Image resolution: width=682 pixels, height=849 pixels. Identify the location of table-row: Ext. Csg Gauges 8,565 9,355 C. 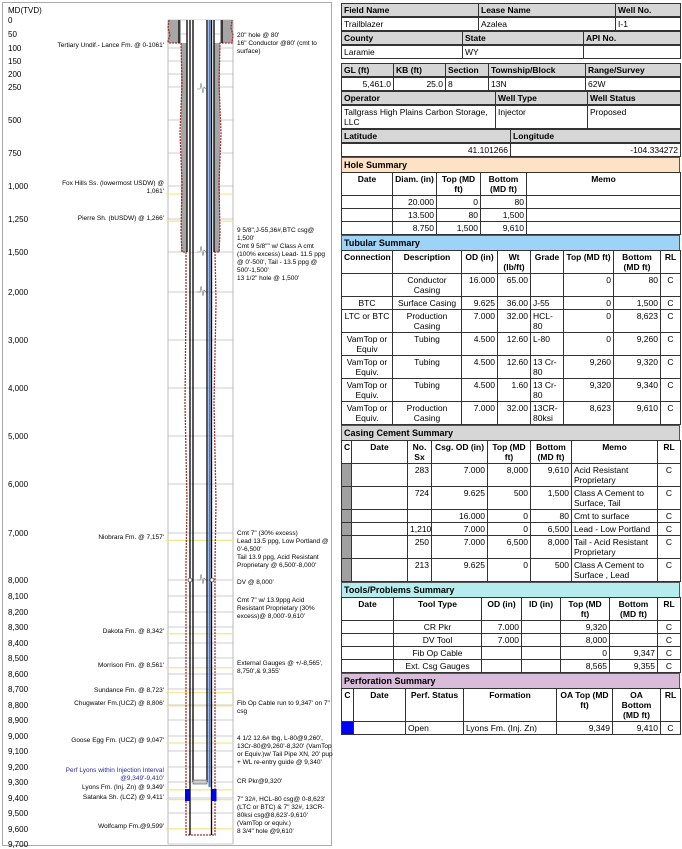
(511, 666).